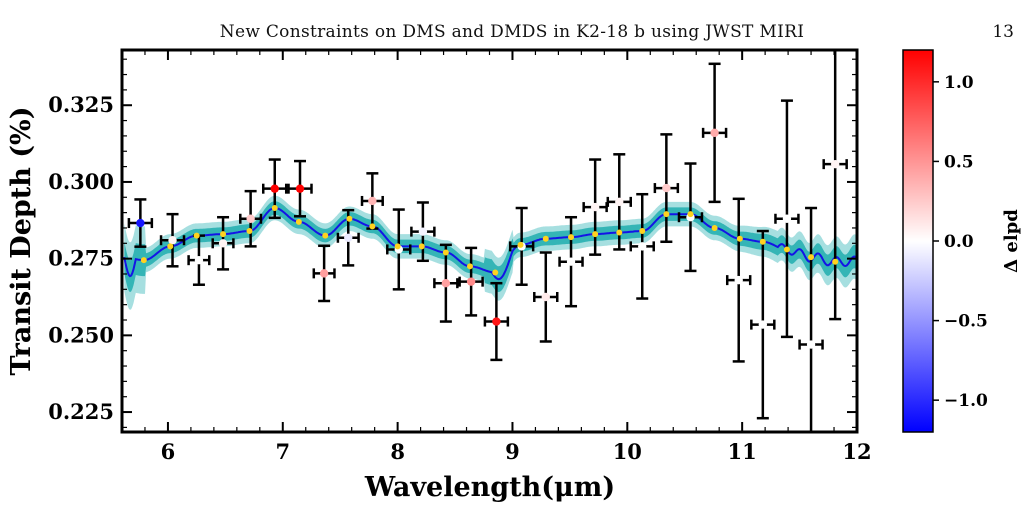  What do you see at coordinates (81, 181) in the screenshot?
I see `y-tick-label: 0.300` at bounding box center [81, 181].